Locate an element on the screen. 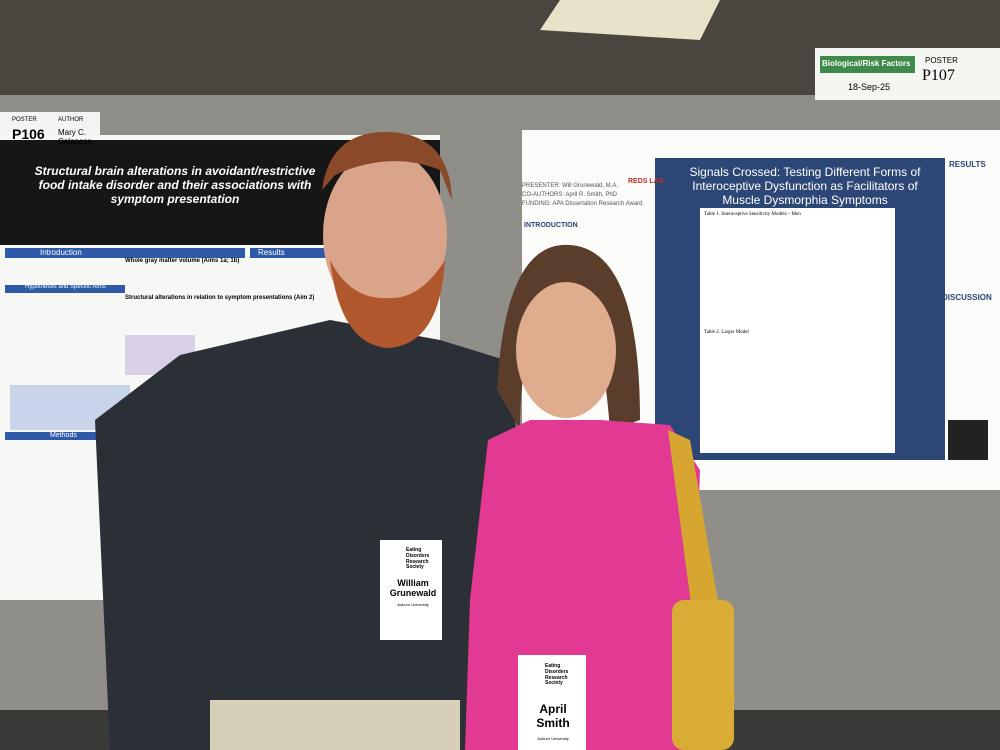 Image resolution: width=1000 pixels, height=750 pixels. poster-sign-right is located at coordinates (907, 74).